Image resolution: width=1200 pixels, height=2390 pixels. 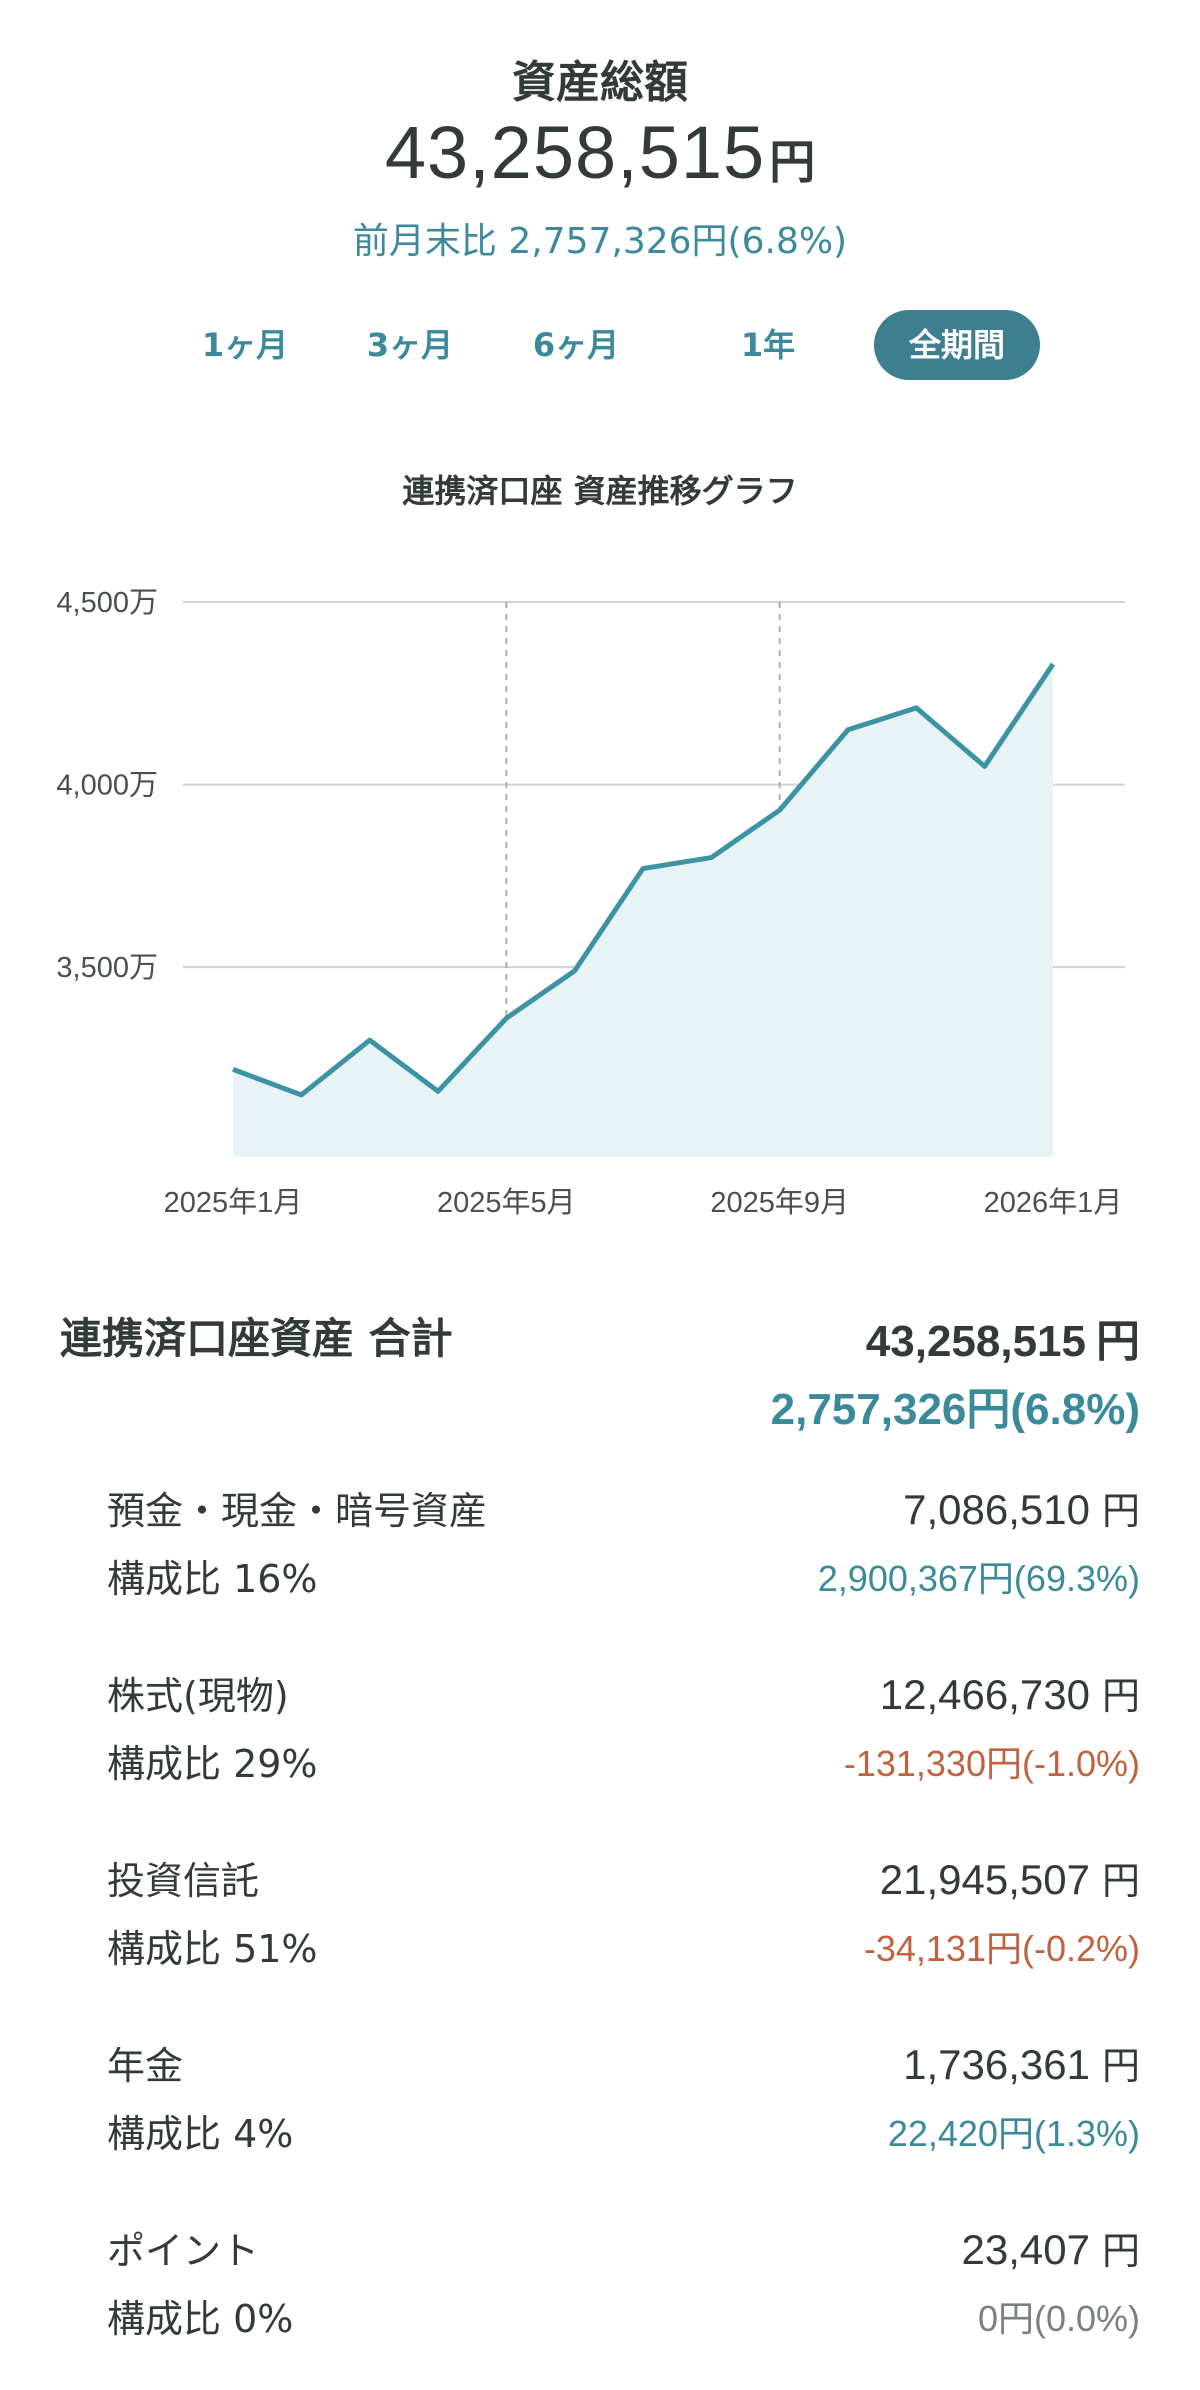 I want to click on chart-title: 連携済口座 資産推移グラフ, so click(x=600, y=491).